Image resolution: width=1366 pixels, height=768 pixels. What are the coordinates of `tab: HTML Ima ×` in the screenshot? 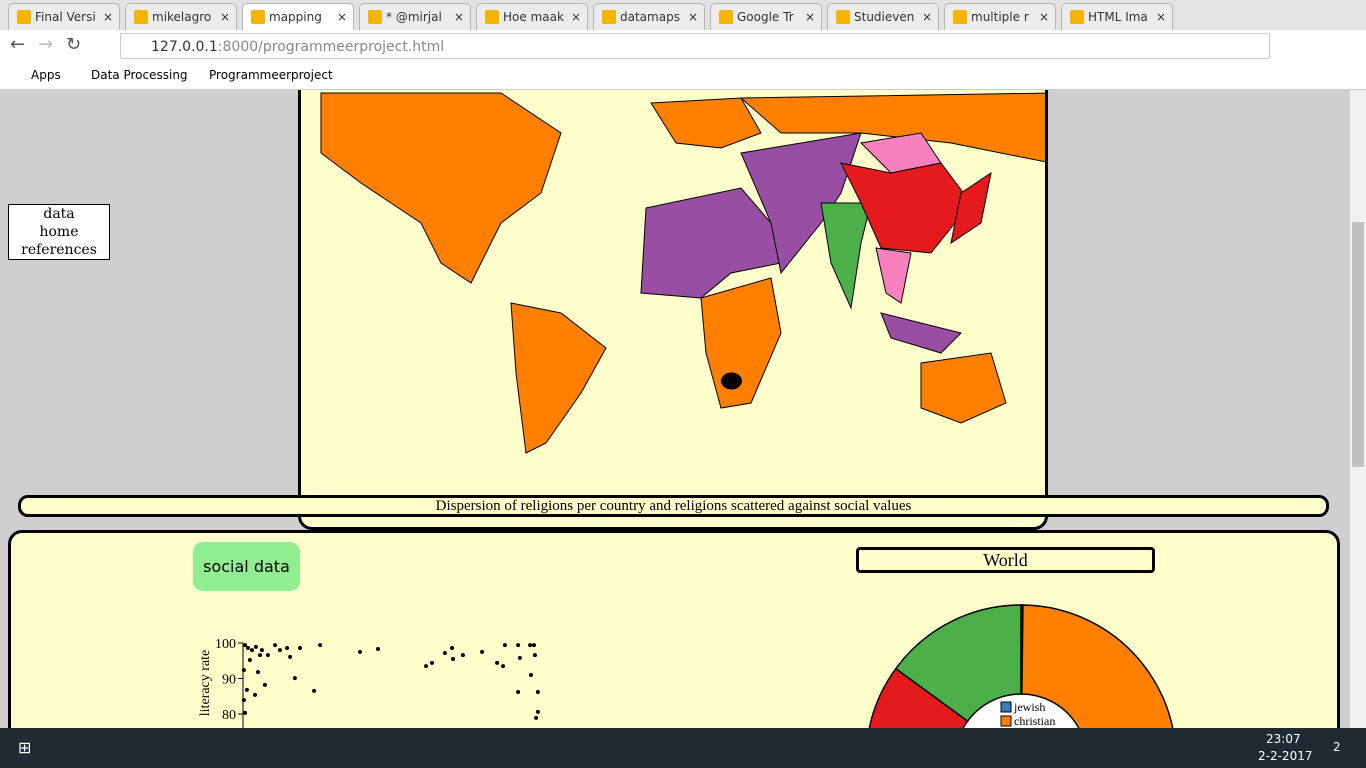 It's located at (1117, 16).